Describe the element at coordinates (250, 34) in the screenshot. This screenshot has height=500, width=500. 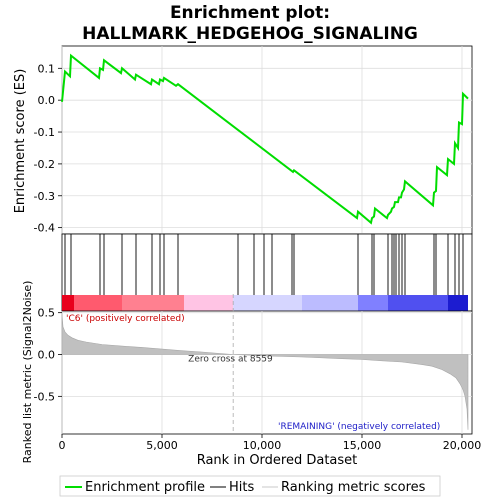
I see `chart-title-line2: HALLMARK_HEDGEHOG_SIGNALING` at that location.